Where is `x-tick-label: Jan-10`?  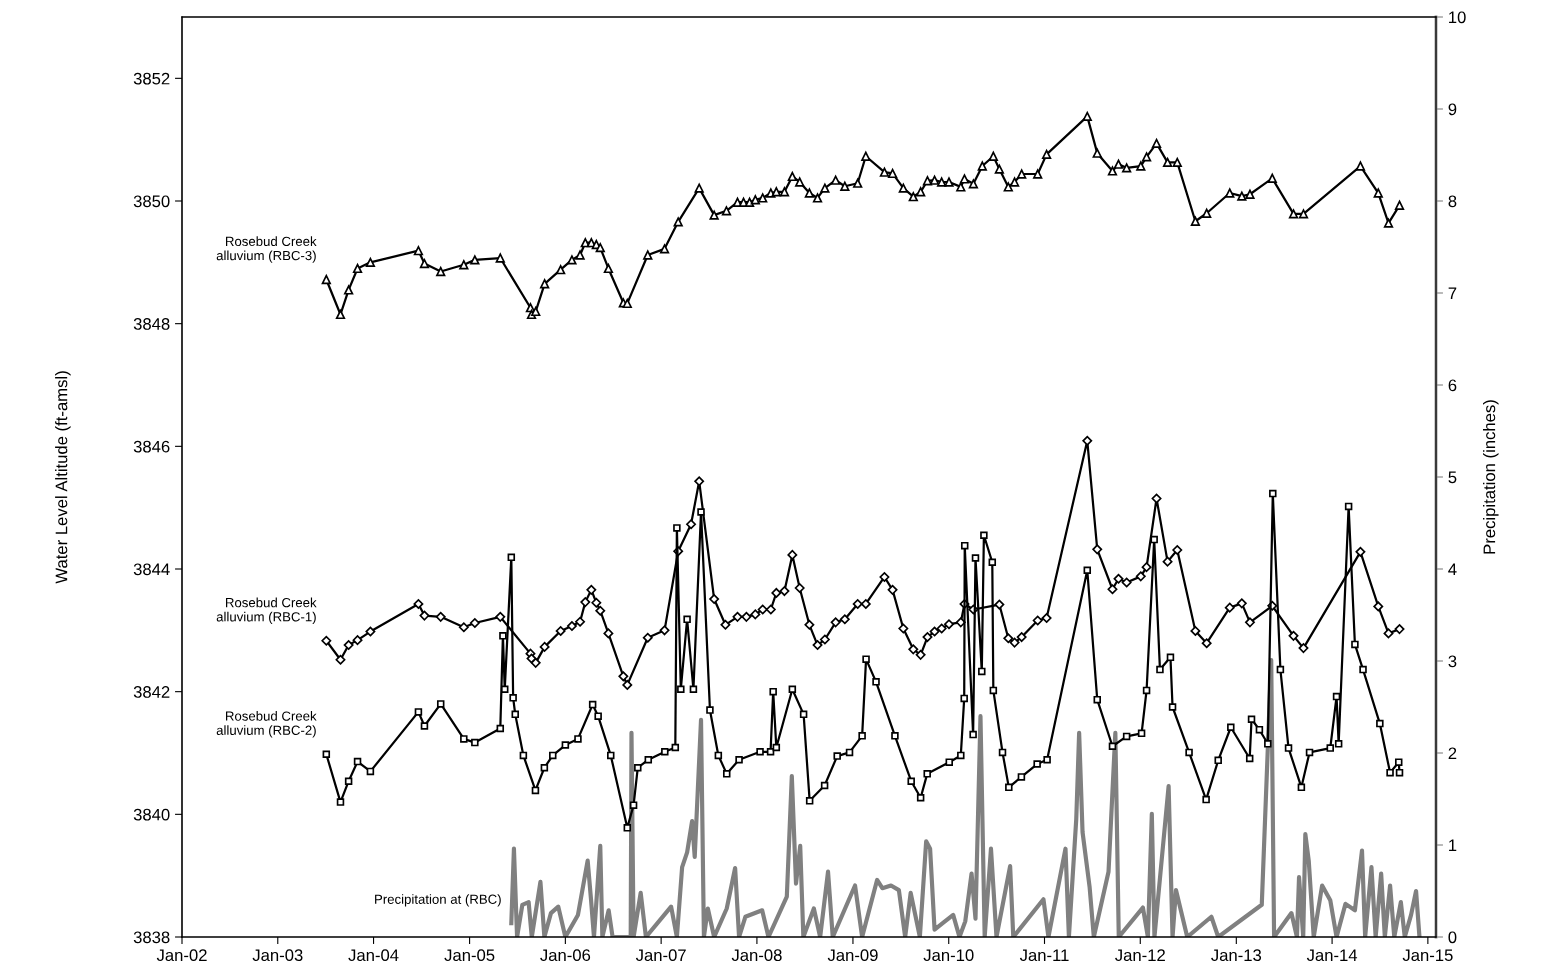
x-tick-label: Jan-10 is located at coordinates (948, 955).